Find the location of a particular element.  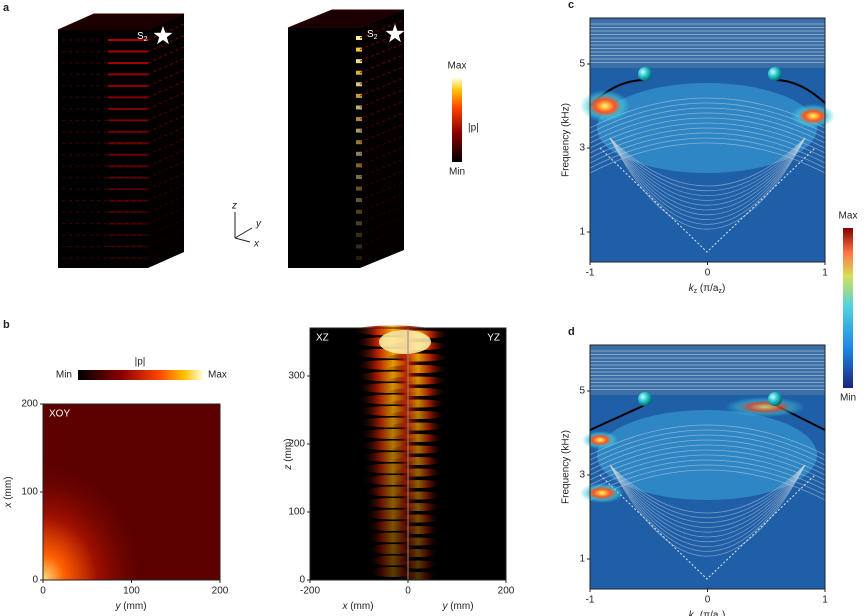

axis-name: z is located at coordinates (234, 206).